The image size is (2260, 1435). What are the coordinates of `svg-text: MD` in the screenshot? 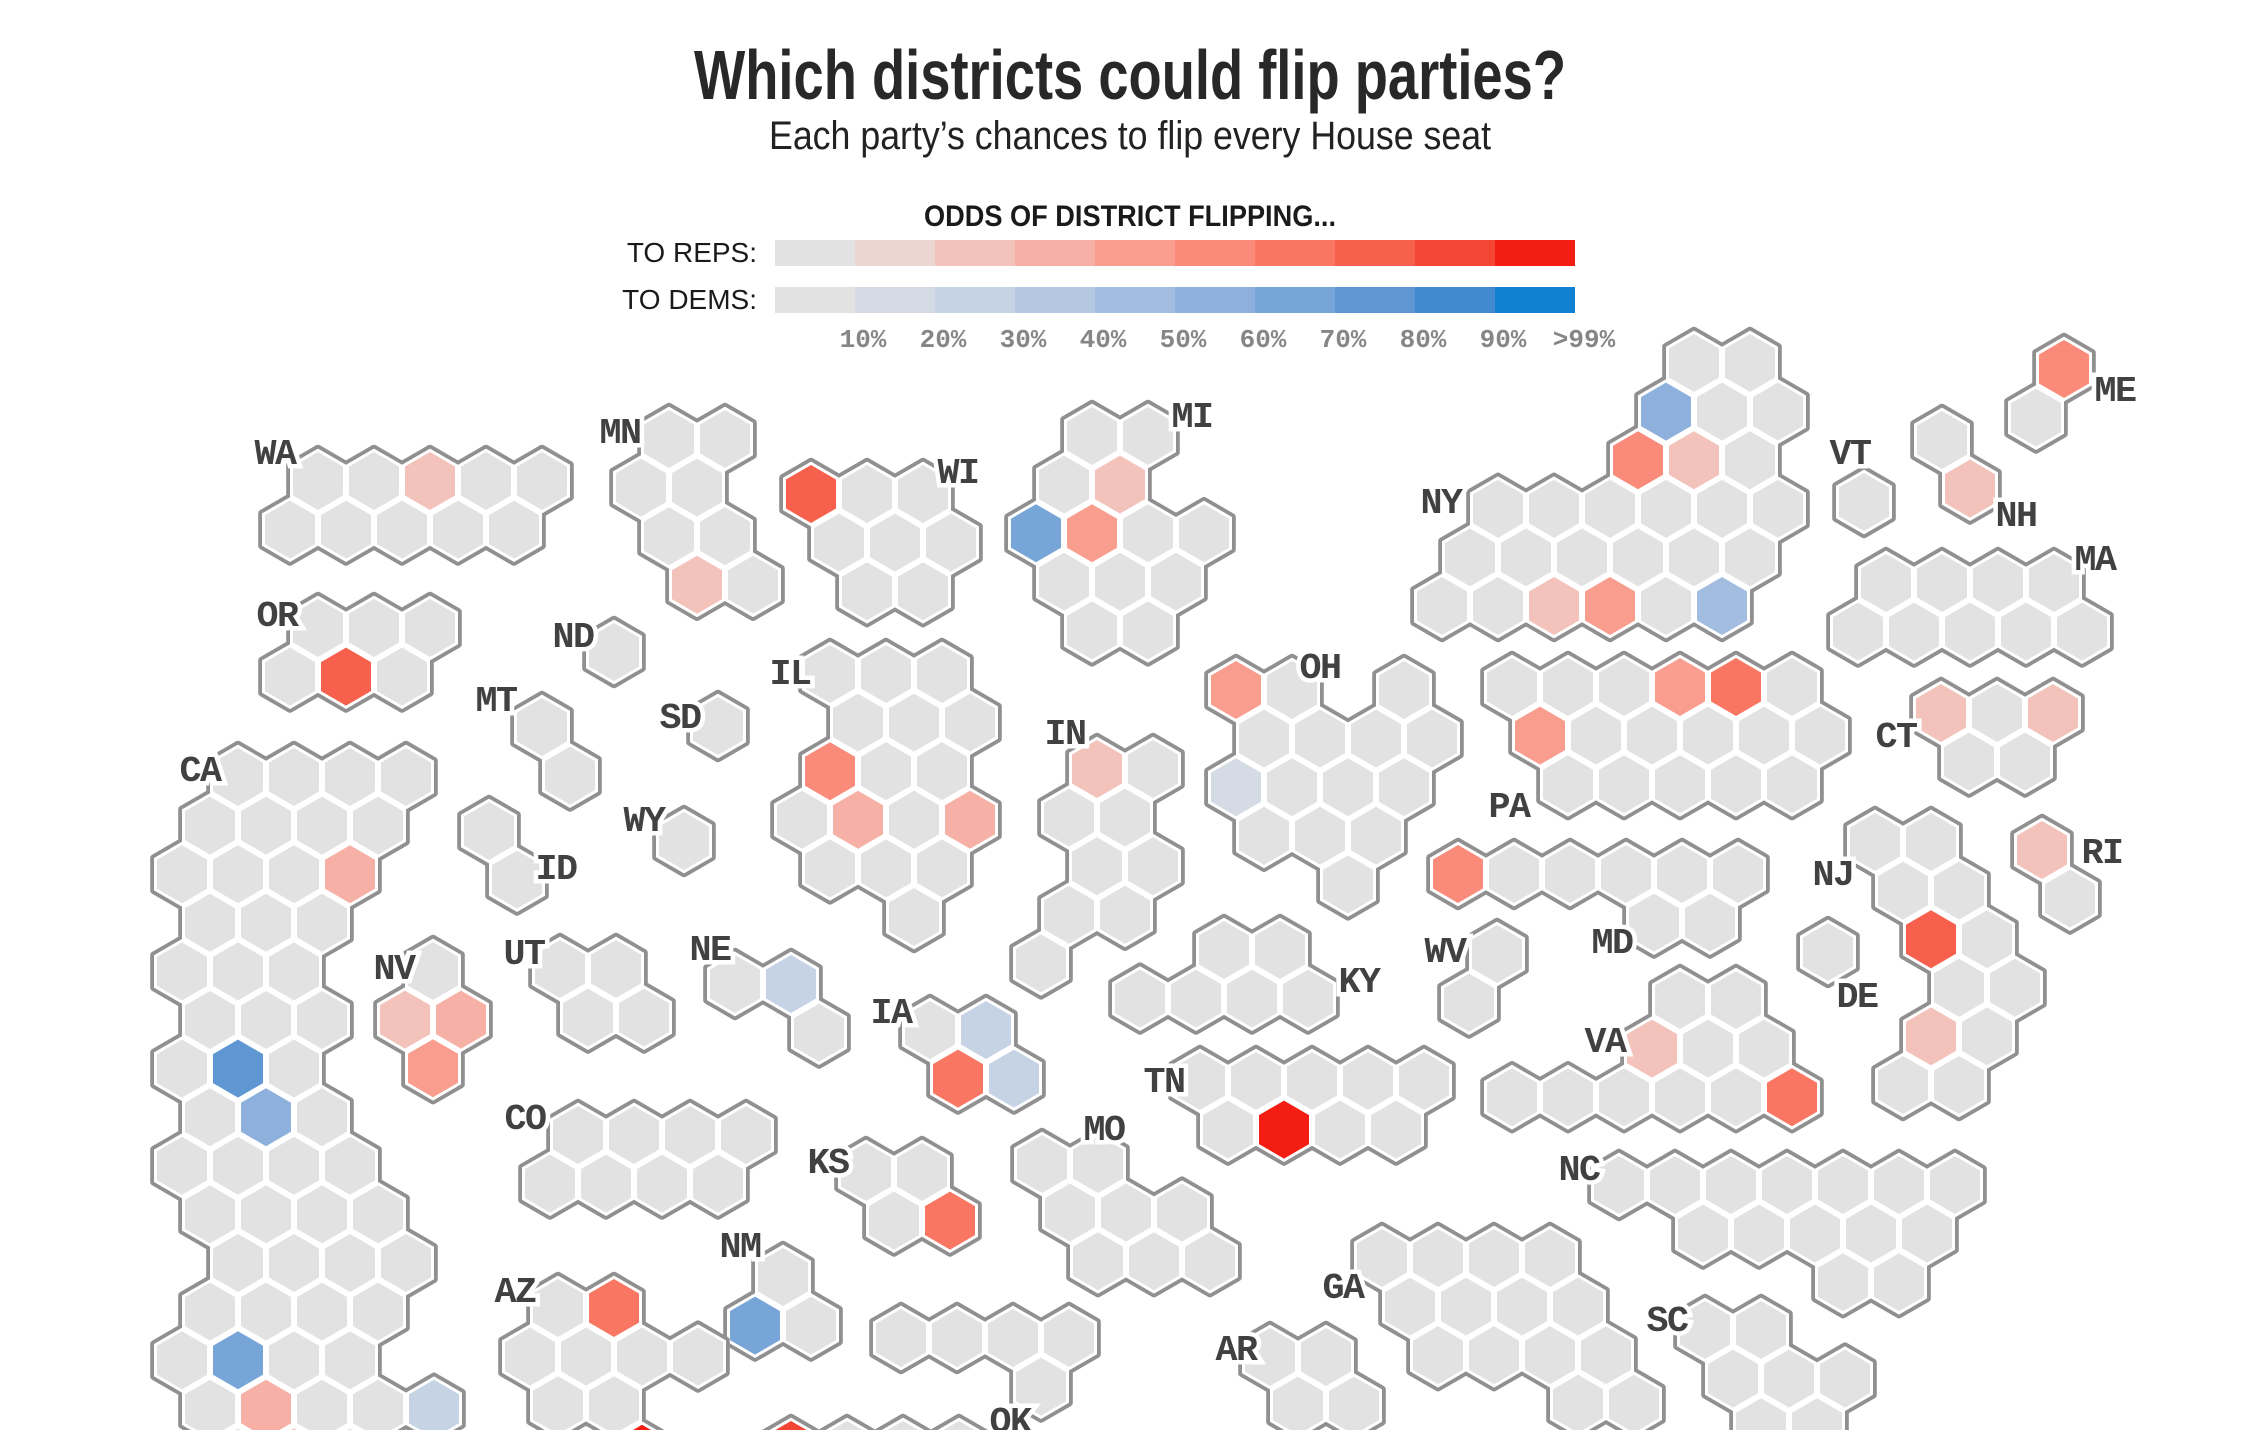 It's located at (1613, 943).